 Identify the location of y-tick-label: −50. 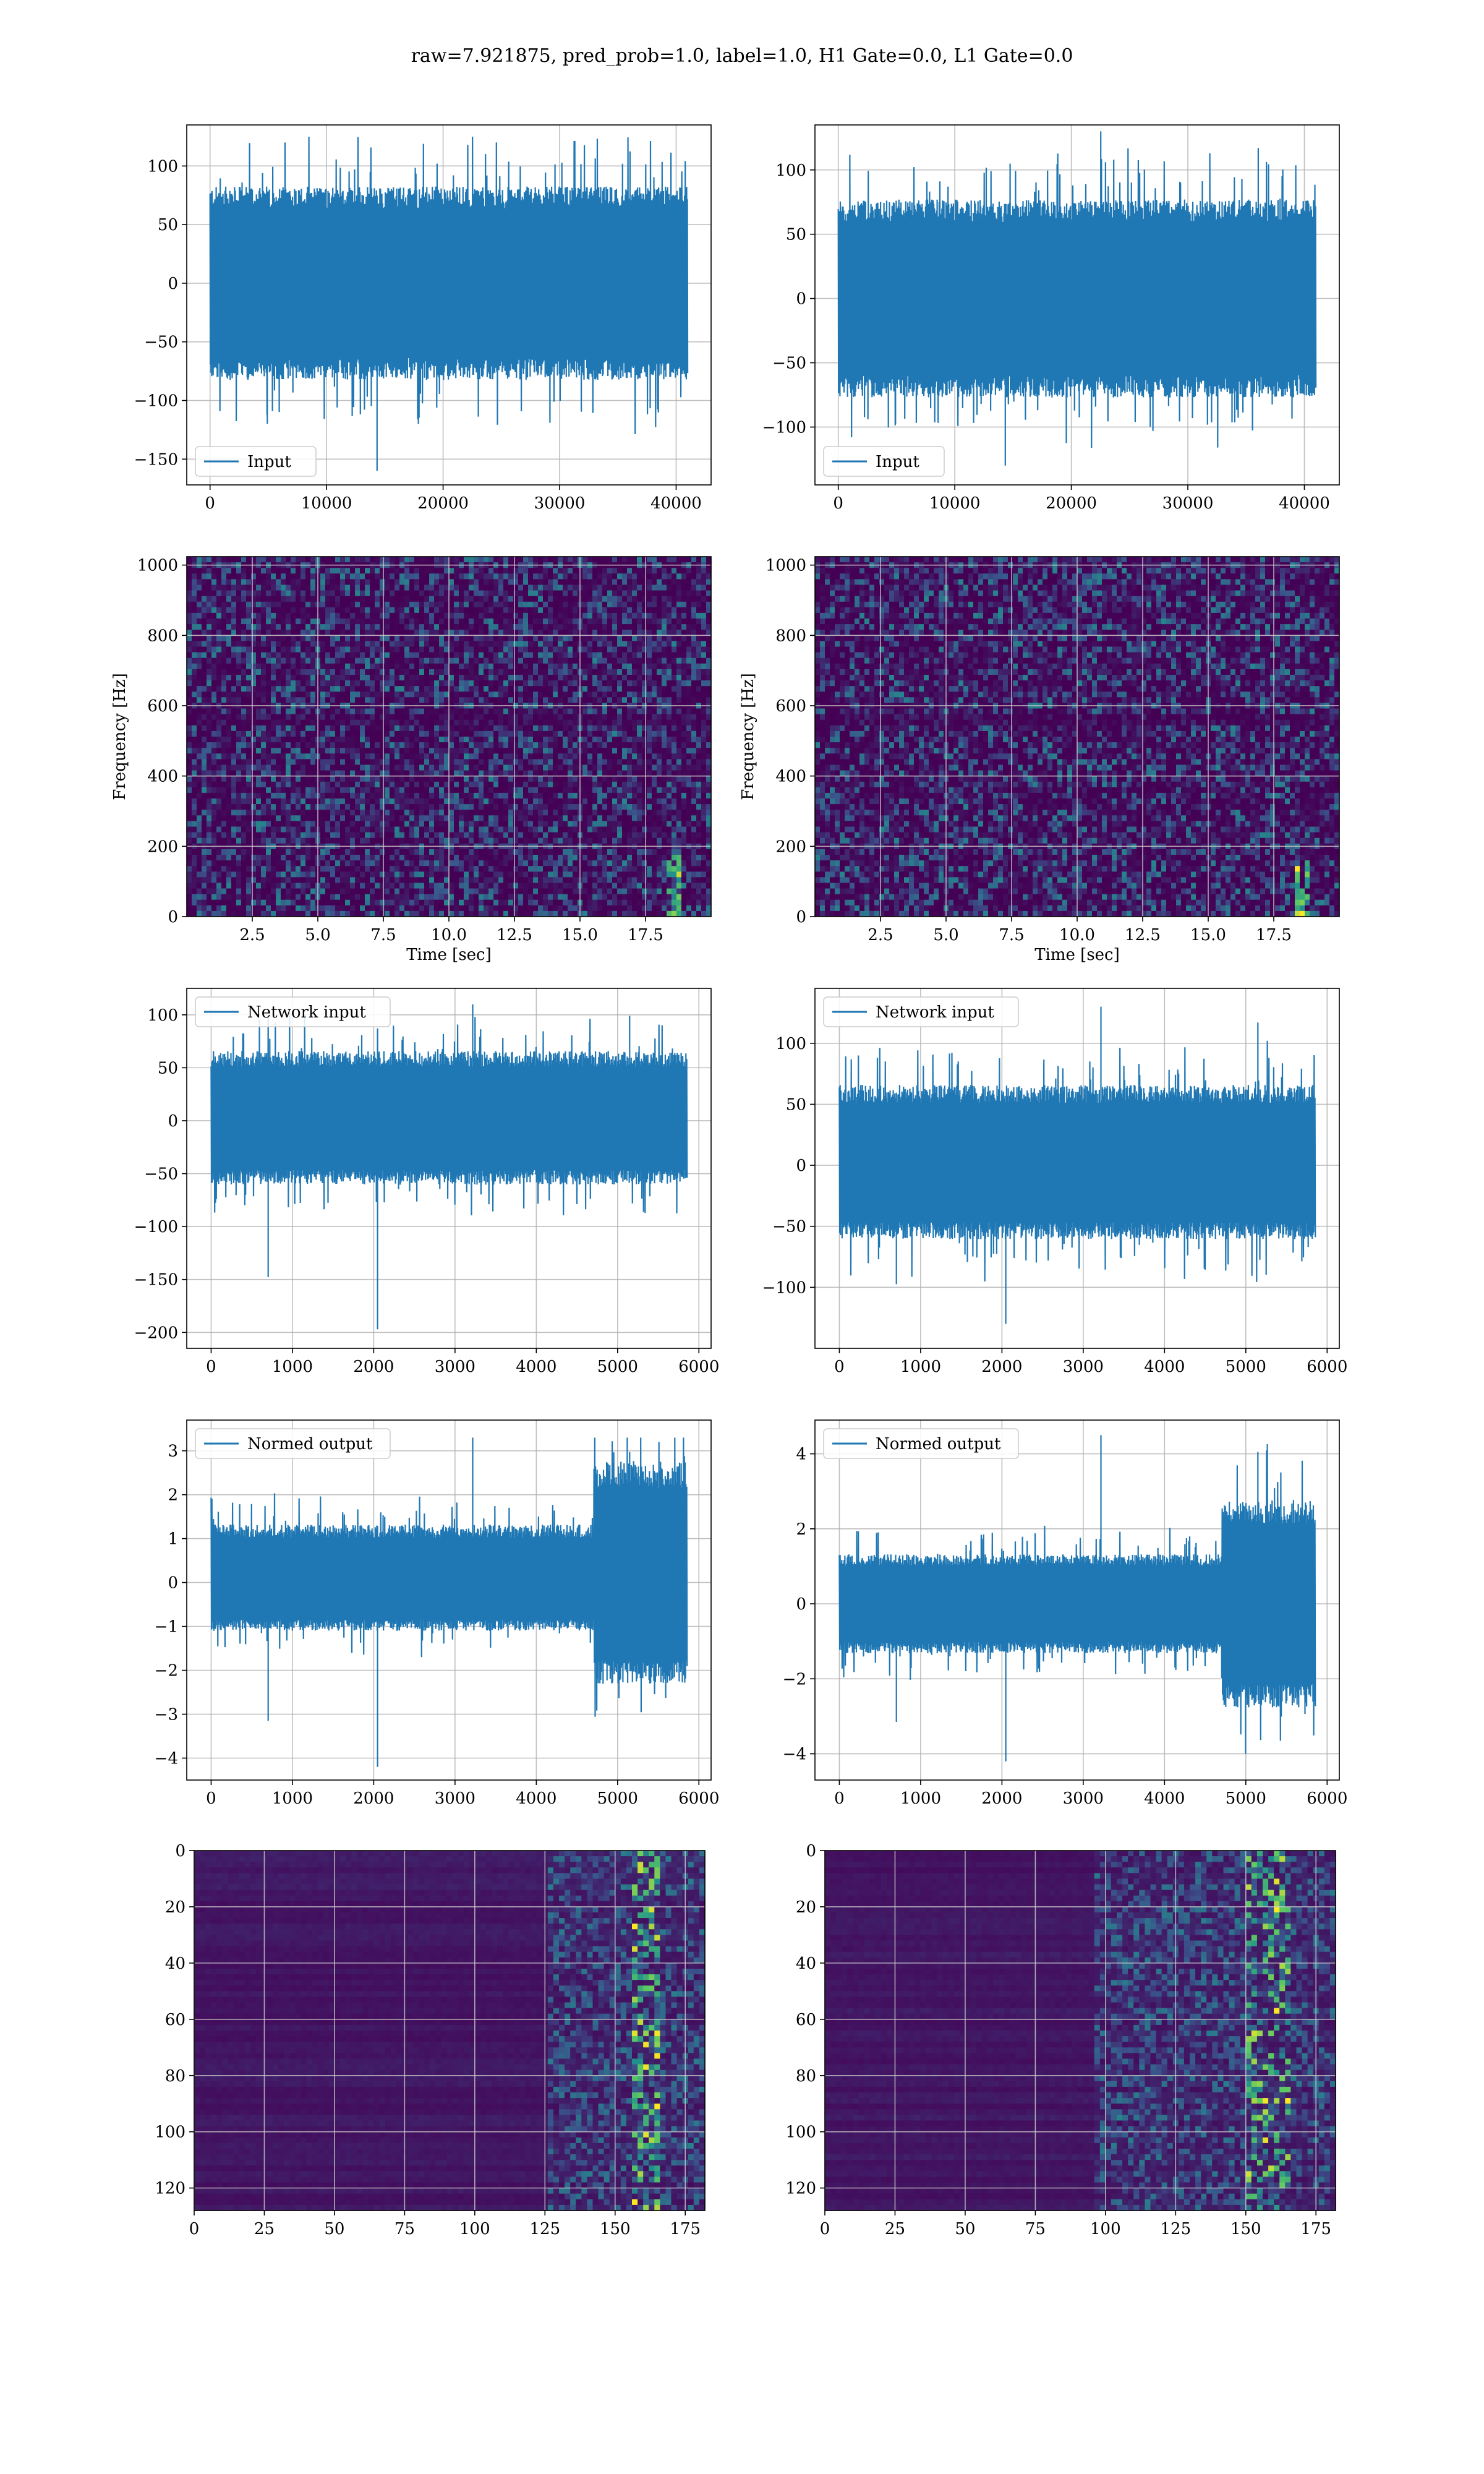
(161, 342).